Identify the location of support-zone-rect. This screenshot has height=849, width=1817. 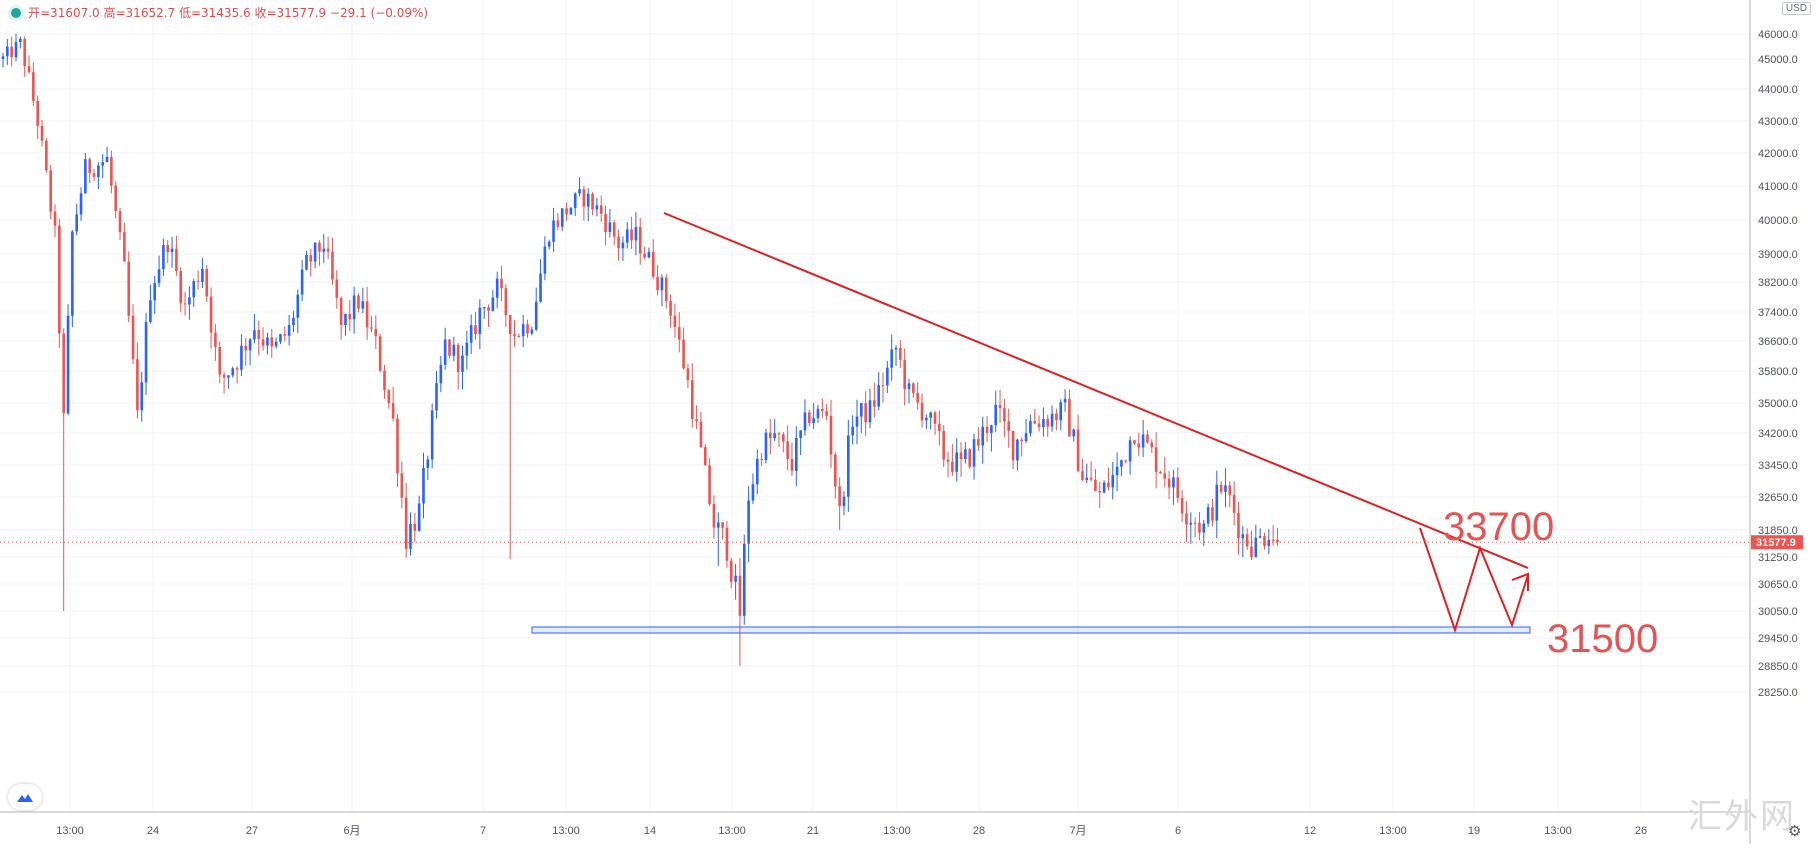
(1031, 630).